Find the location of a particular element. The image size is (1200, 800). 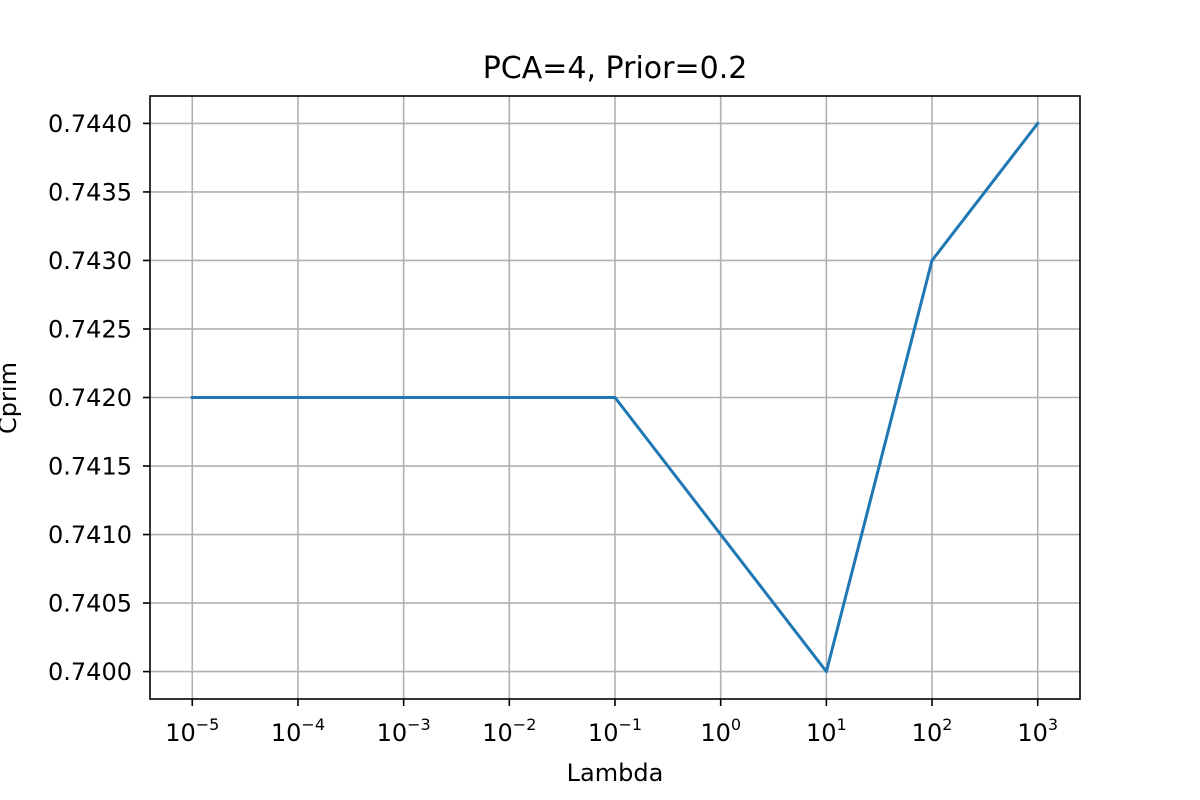

x-tick-label: 10¹ is located at coordinates (826, 731).